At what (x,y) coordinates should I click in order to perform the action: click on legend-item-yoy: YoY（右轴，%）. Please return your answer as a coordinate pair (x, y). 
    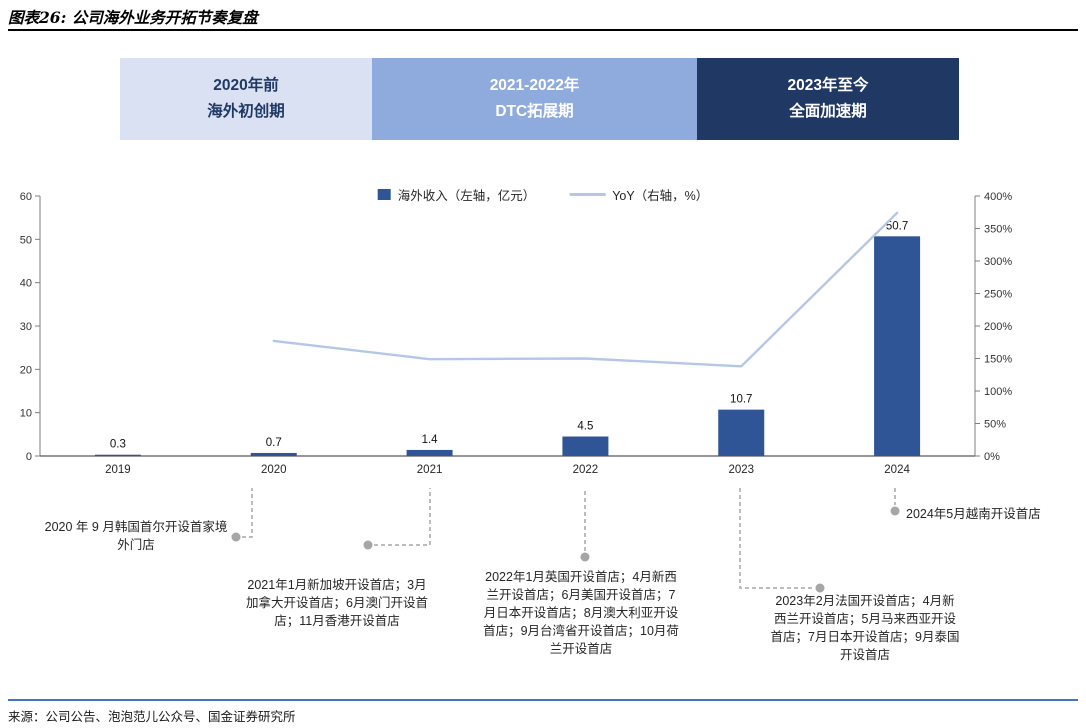
    Looking at the image, I should click on (638, 194).